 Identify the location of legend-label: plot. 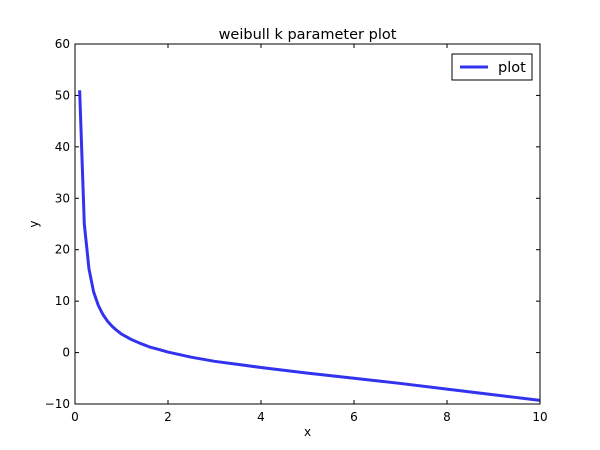
(512, 68).